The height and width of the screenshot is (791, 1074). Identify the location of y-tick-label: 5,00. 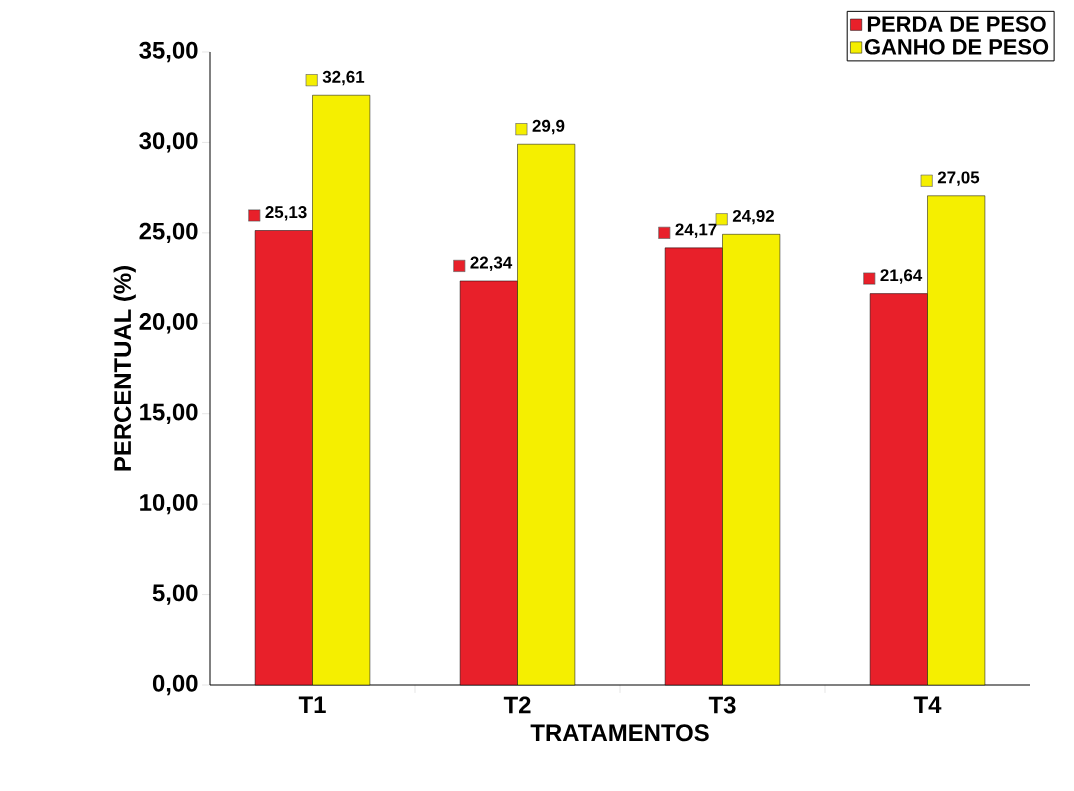
(175, 594).